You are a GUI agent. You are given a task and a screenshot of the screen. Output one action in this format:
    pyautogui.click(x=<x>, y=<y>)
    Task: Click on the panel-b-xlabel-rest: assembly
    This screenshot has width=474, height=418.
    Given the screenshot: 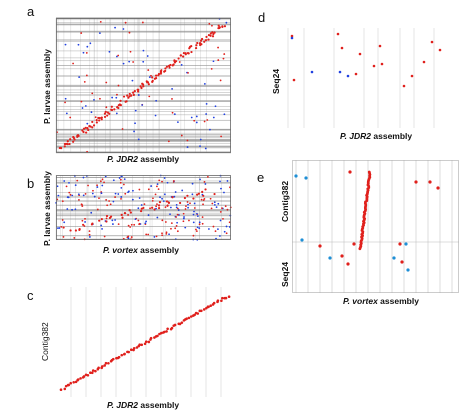 What is the action you would take?
    pyautogui.click(x=158, y=250)
    